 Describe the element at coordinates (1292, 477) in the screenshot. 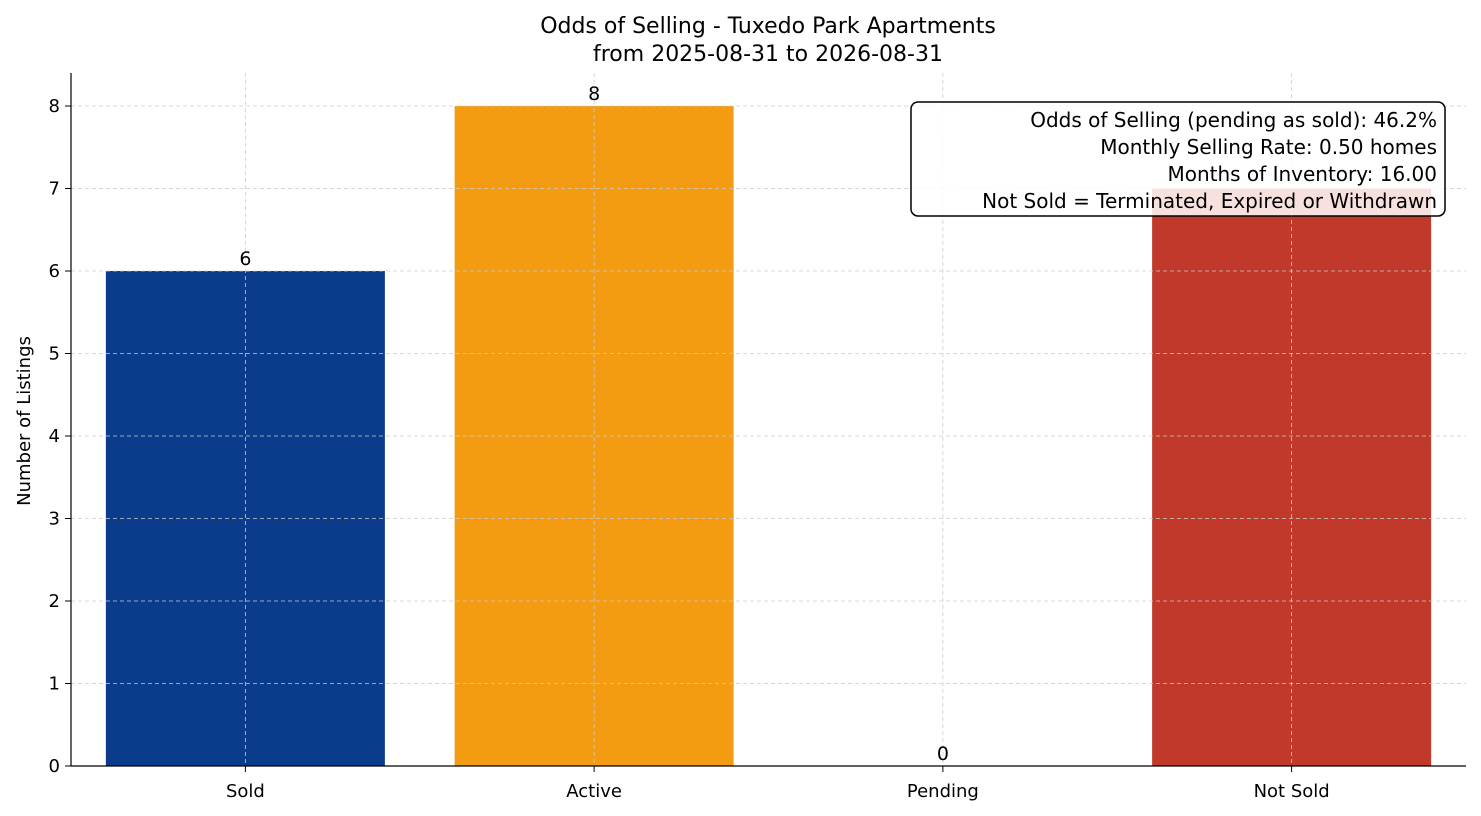

I see `bar-not-sold` at that location.